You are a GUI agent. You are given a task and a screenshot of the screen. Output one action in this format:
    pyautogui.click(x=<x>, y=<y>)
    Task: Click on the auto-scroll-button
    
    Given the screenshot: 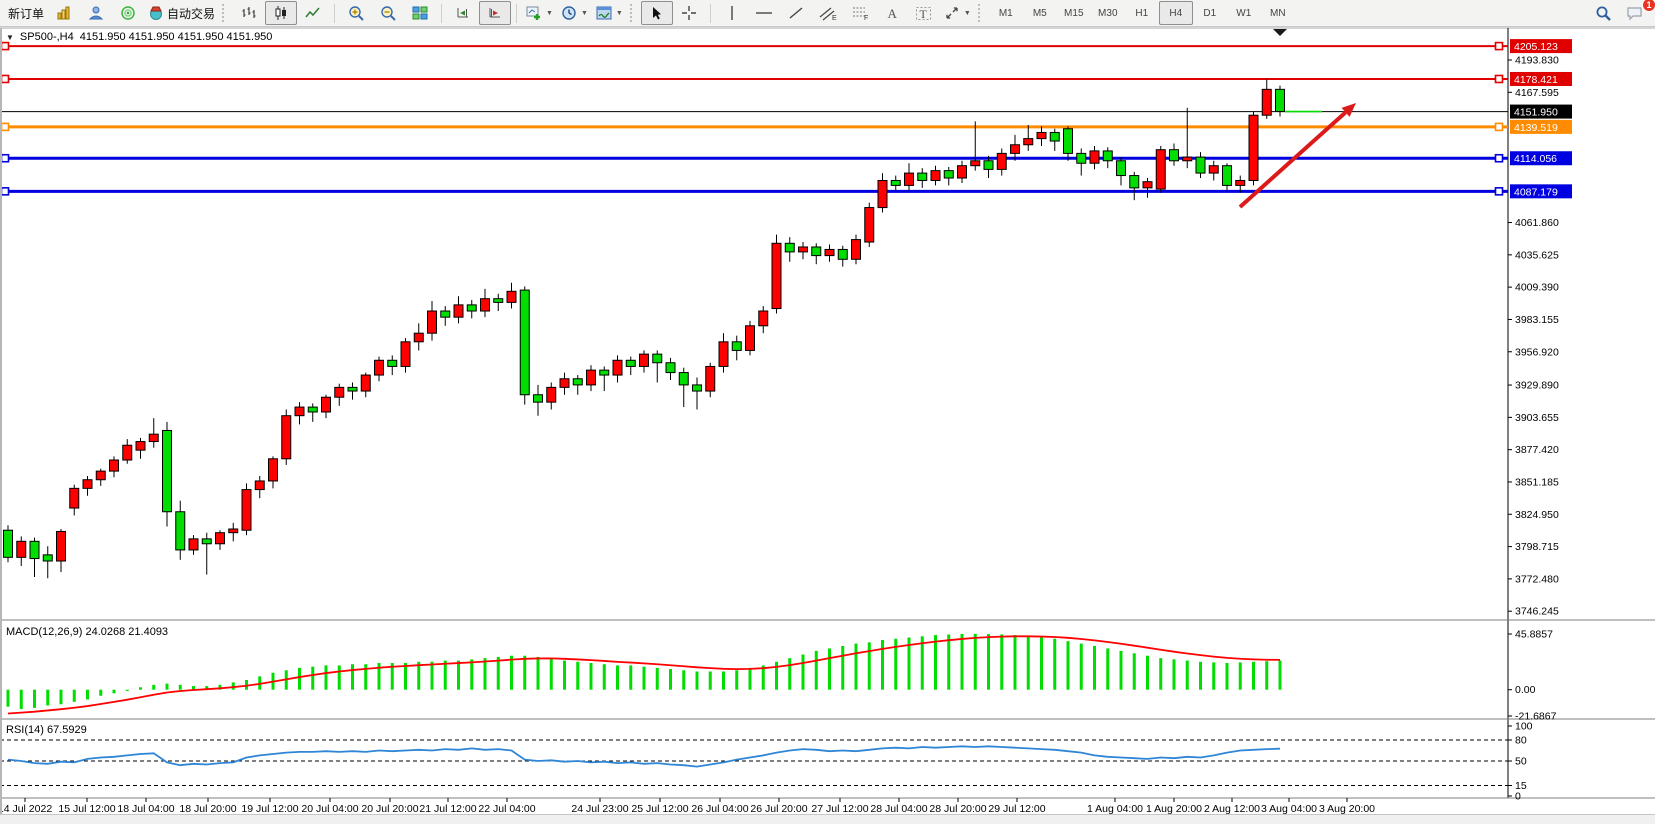 What is the action you would take?
    pyautogui.click(x=463, y=13)
    